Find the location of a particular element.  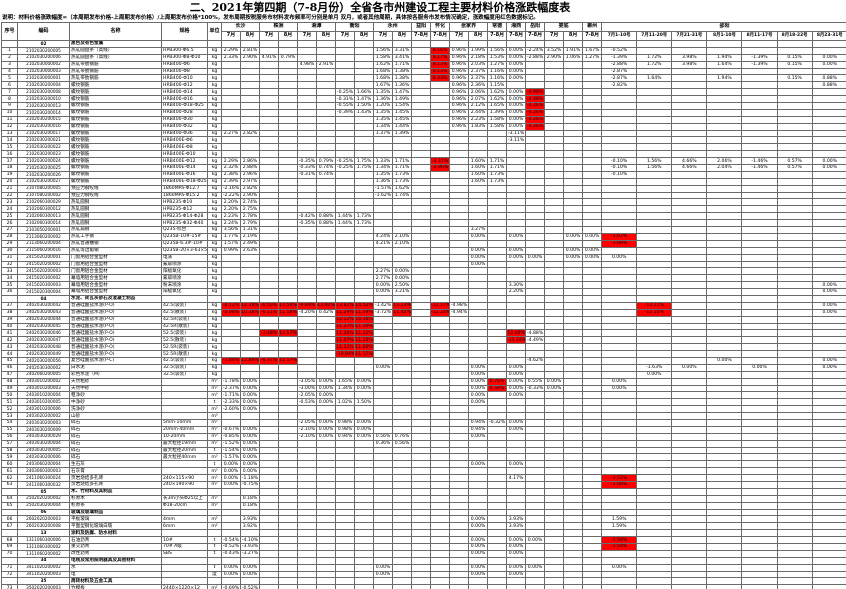

spec-cell: 粉末喷涂 is located at coordinates (184, 285).